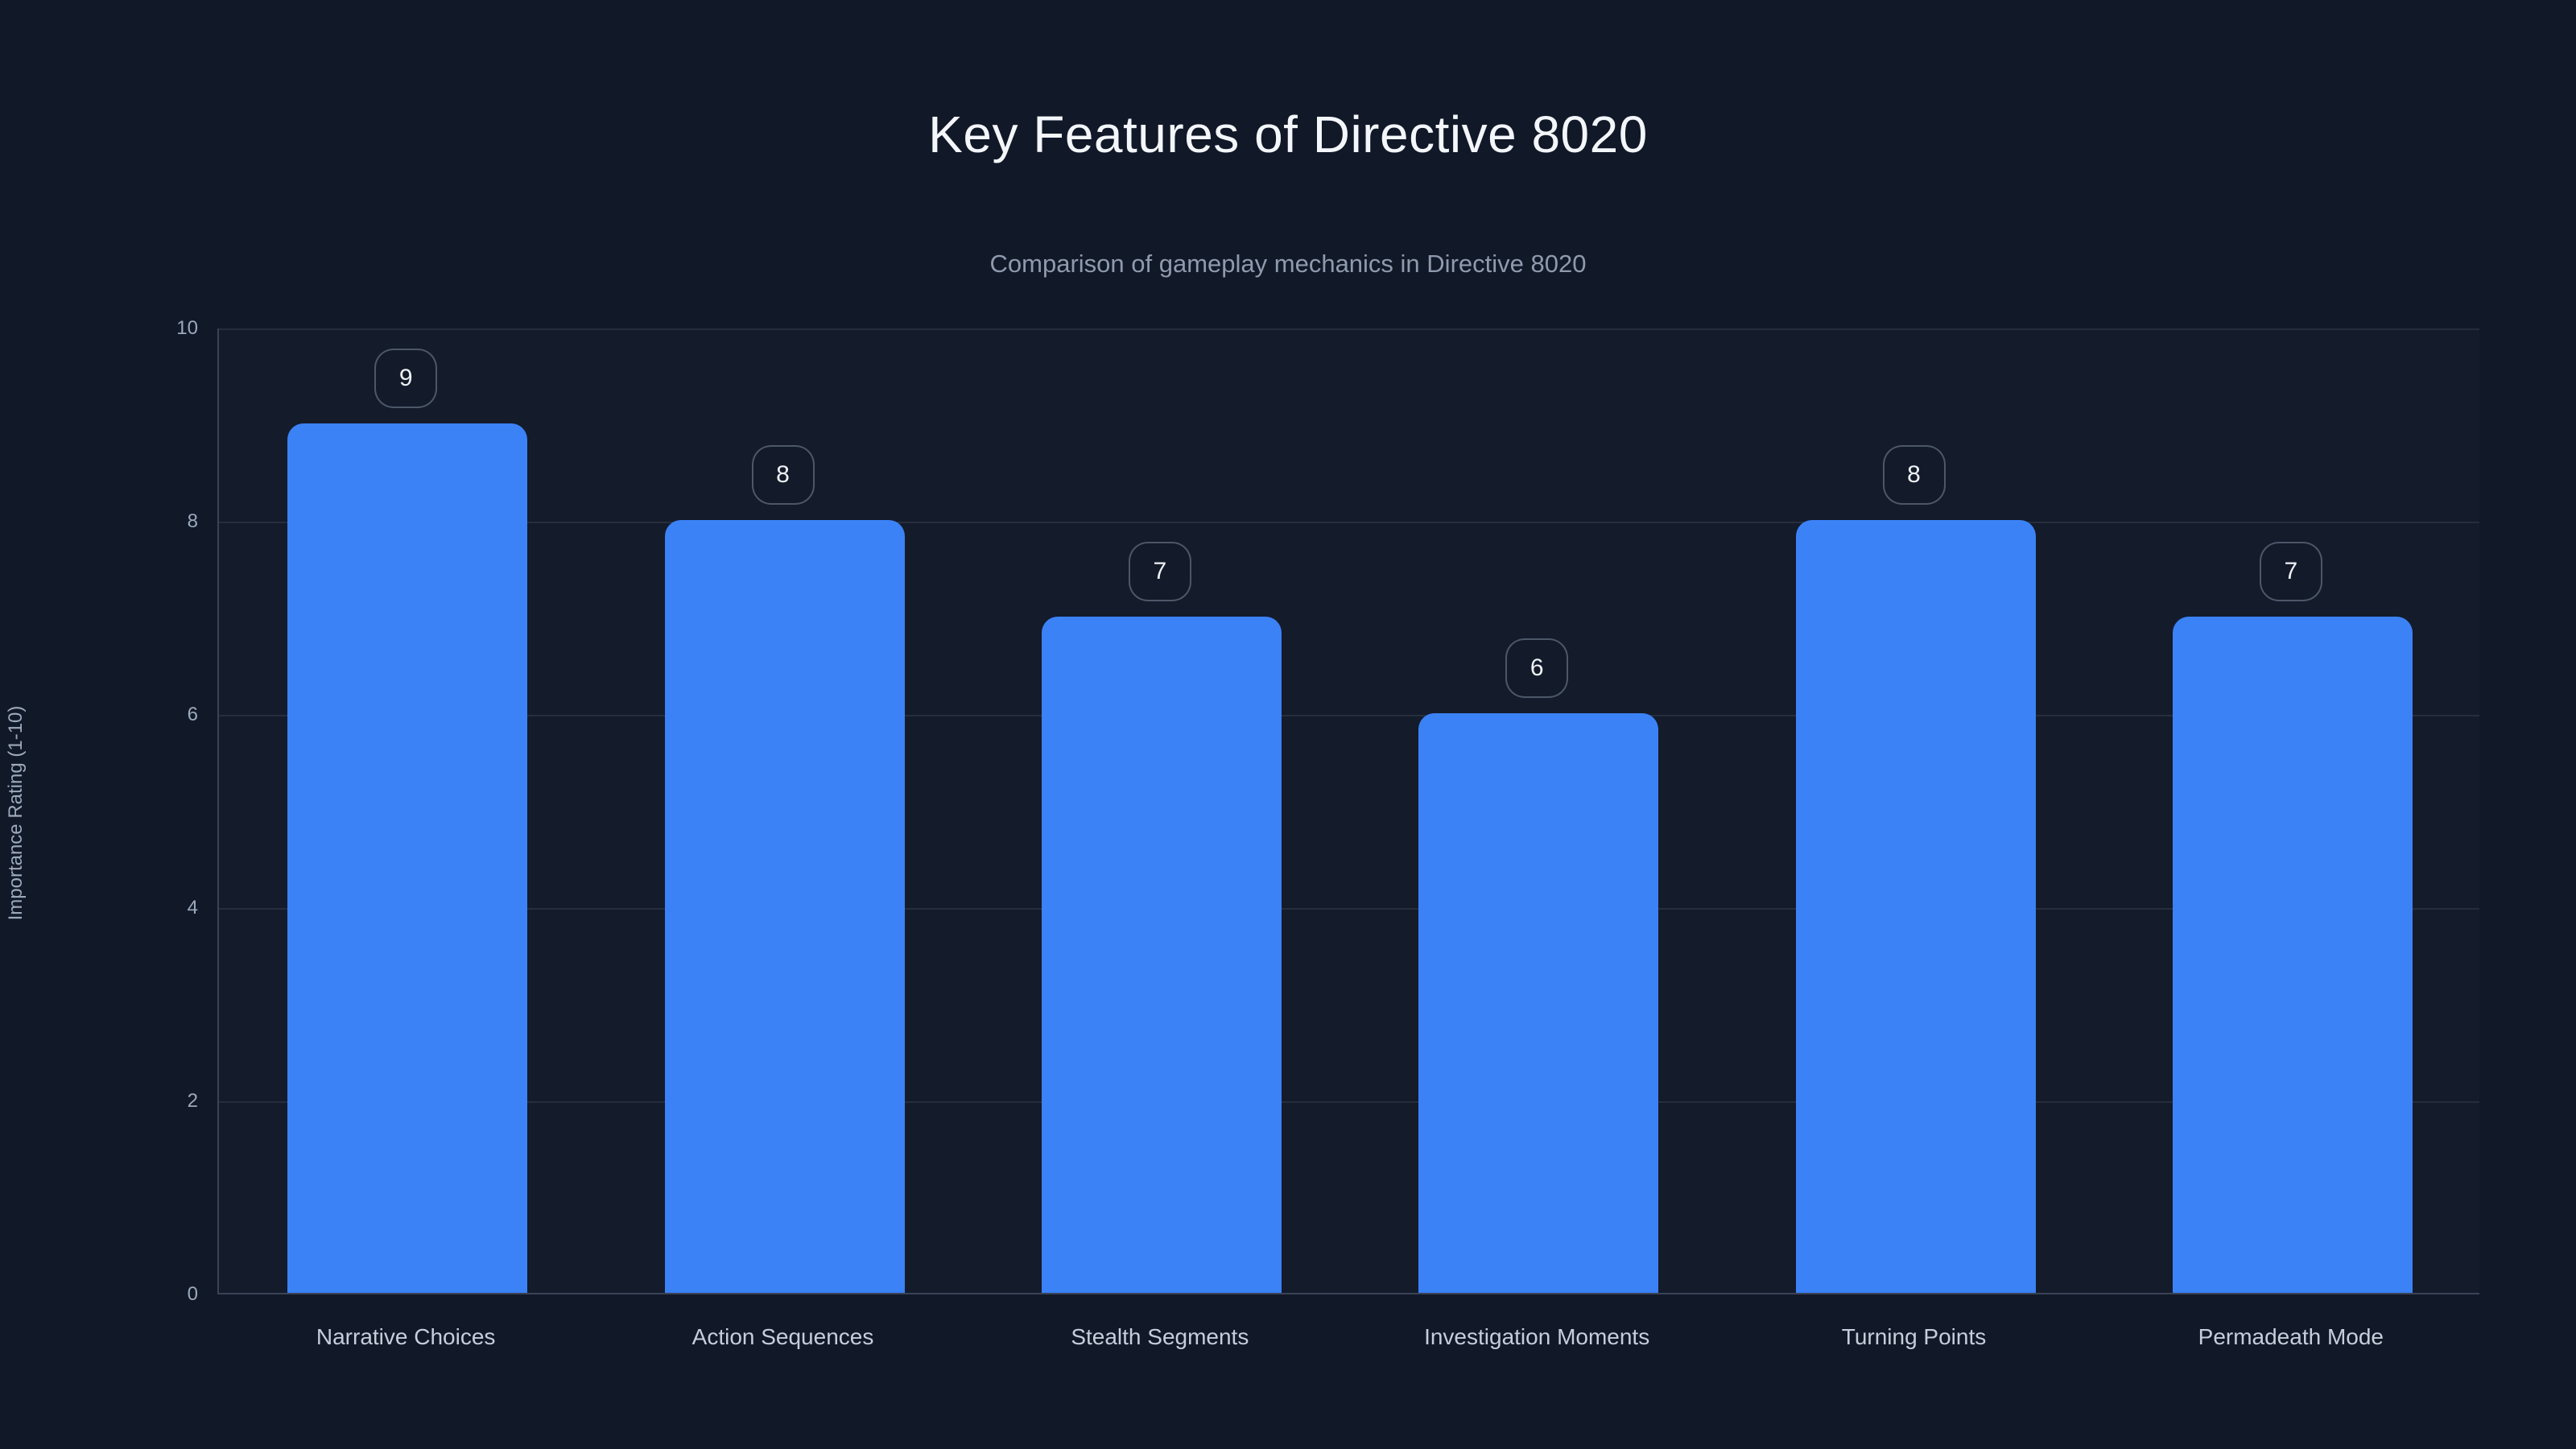 This screenshot has width=2576, height=1449. I want to click on value-badge-investigation-moments: 6, so click(1537, 668).